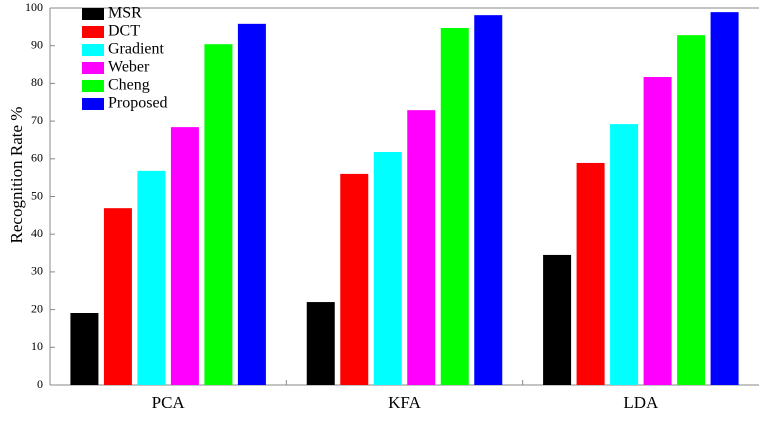 The height and width of the screenshot is (428, 761). Describe the element at coordinates (129, 85) in the screenshot. I see `legend-label: Cheng` at that location.